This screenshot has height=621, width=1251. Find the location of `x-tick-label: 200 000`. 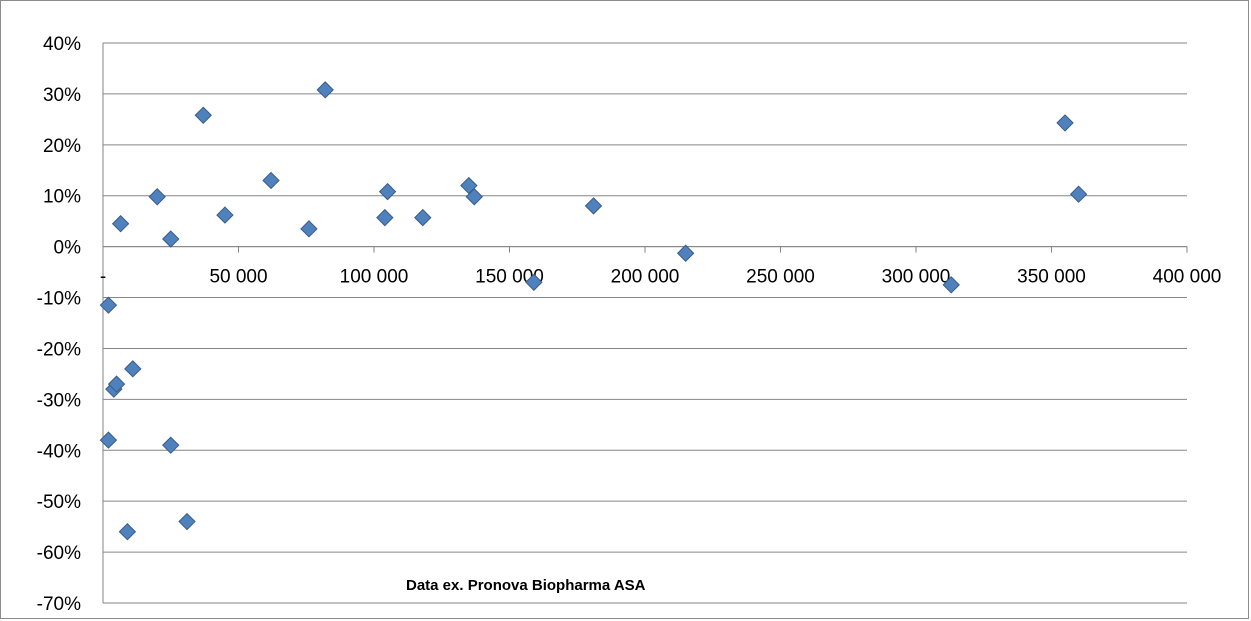

x-tick-label: 200 000 is located at coordinates (645, 277).